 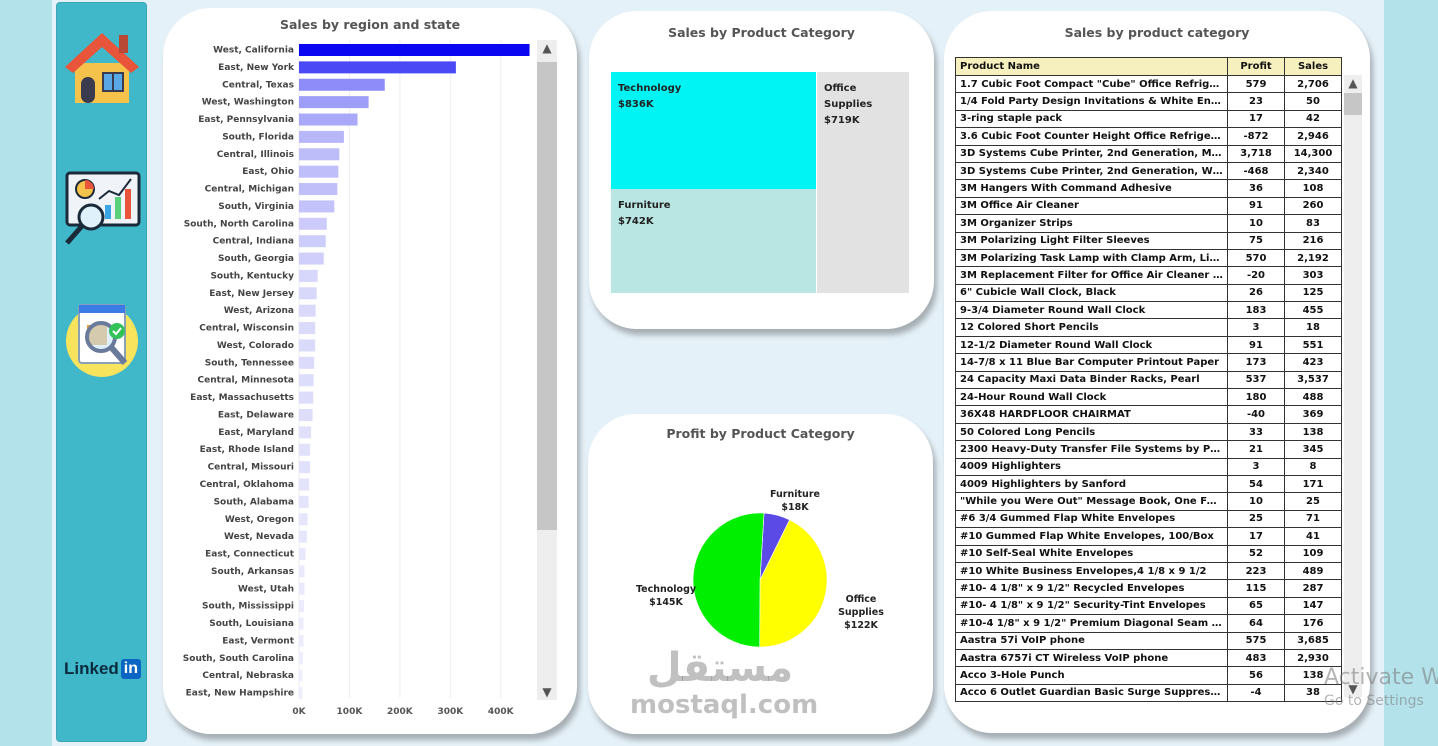 I want to click on header-profit: Profit, so click(x=1256, y=66).